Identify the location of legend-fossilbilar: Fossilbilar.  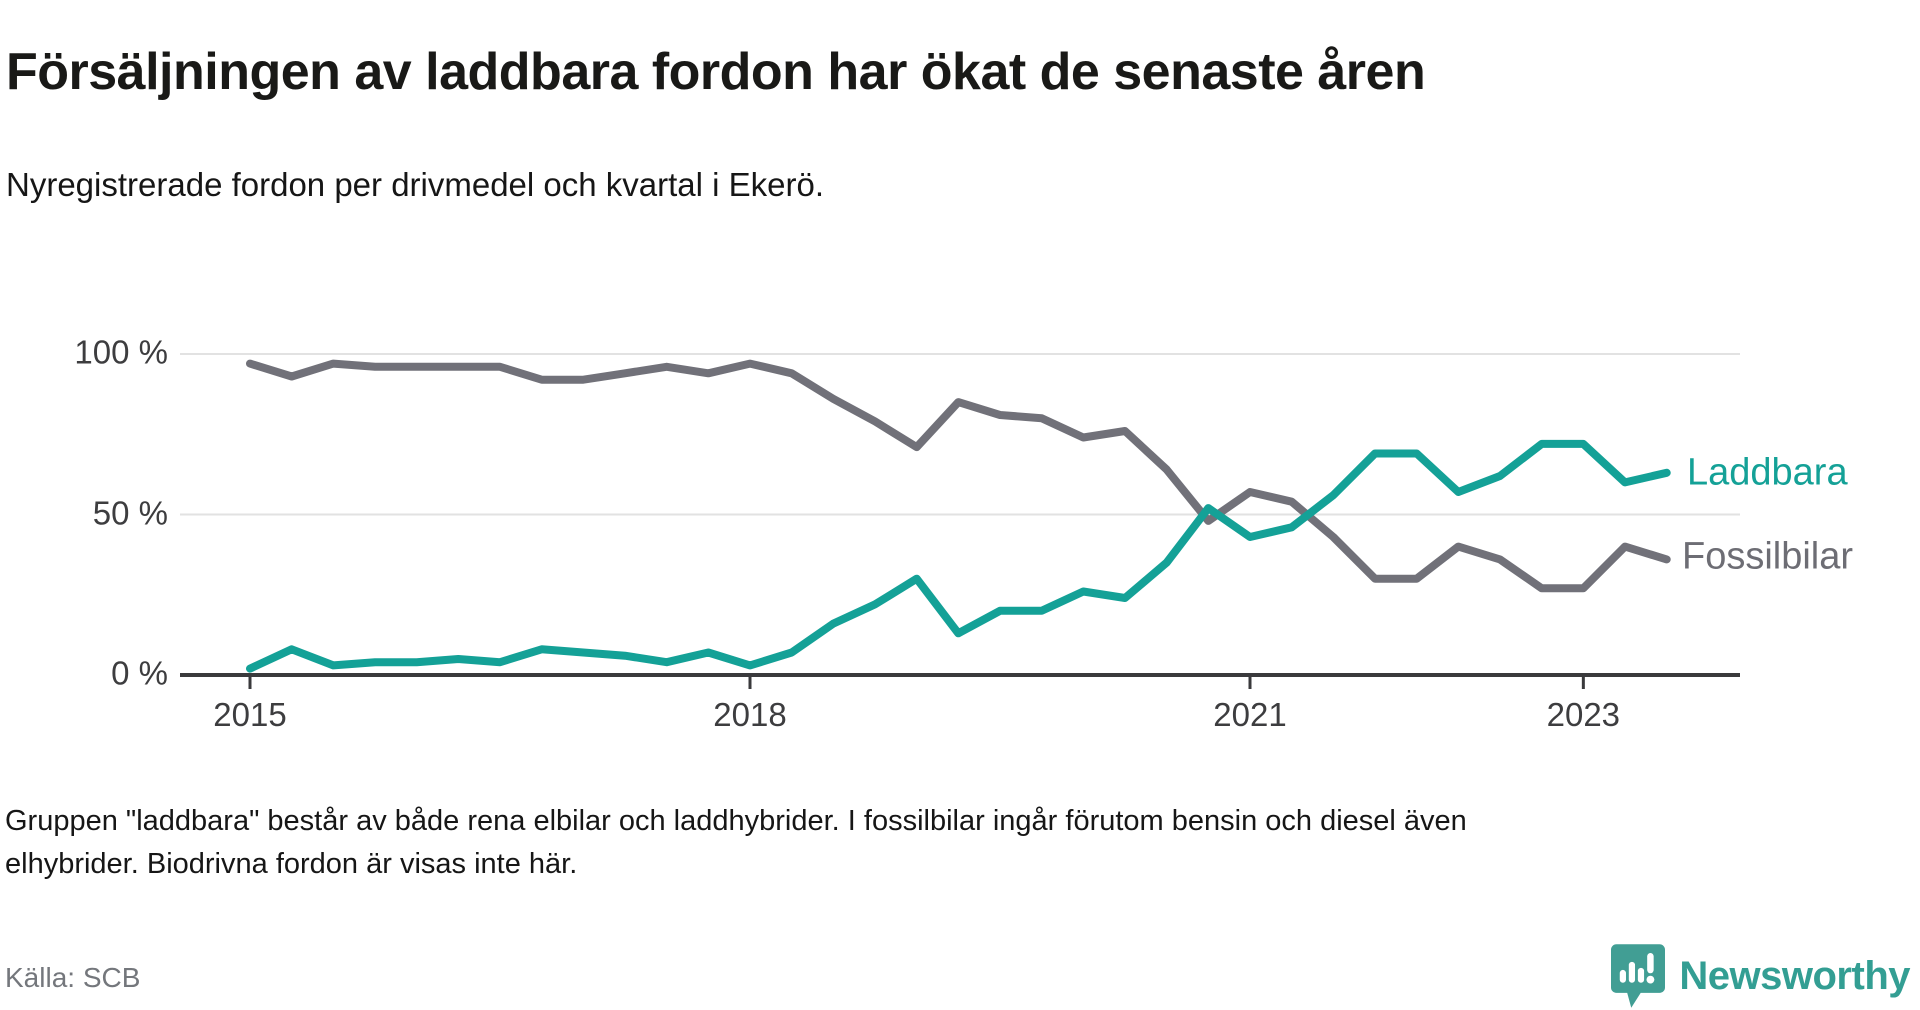
(1768, 556).